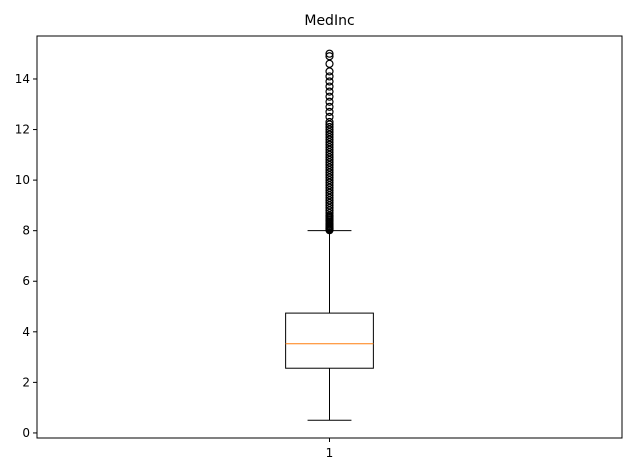  Describe the element at coordinates (26, 382) in the screenshot. I see `y-tick-label: 2` at that location.